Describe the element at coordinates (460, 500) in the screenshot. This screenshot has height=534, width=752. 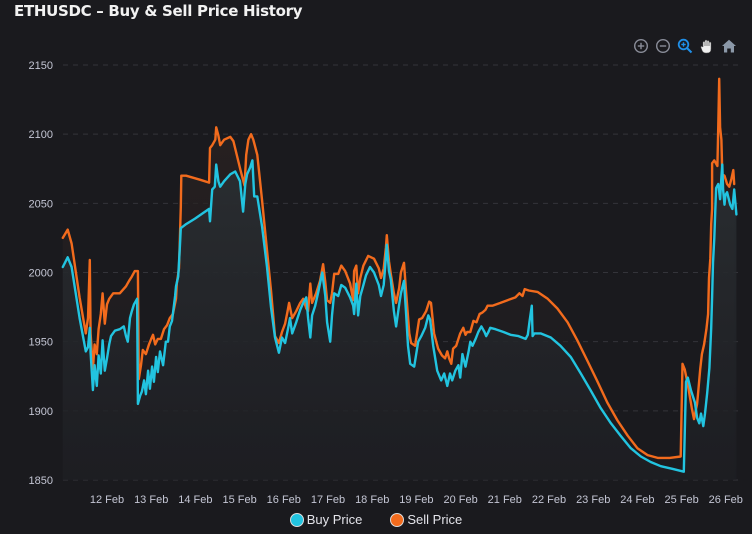
I see `x-tick-label: 20 Feb` at that location.